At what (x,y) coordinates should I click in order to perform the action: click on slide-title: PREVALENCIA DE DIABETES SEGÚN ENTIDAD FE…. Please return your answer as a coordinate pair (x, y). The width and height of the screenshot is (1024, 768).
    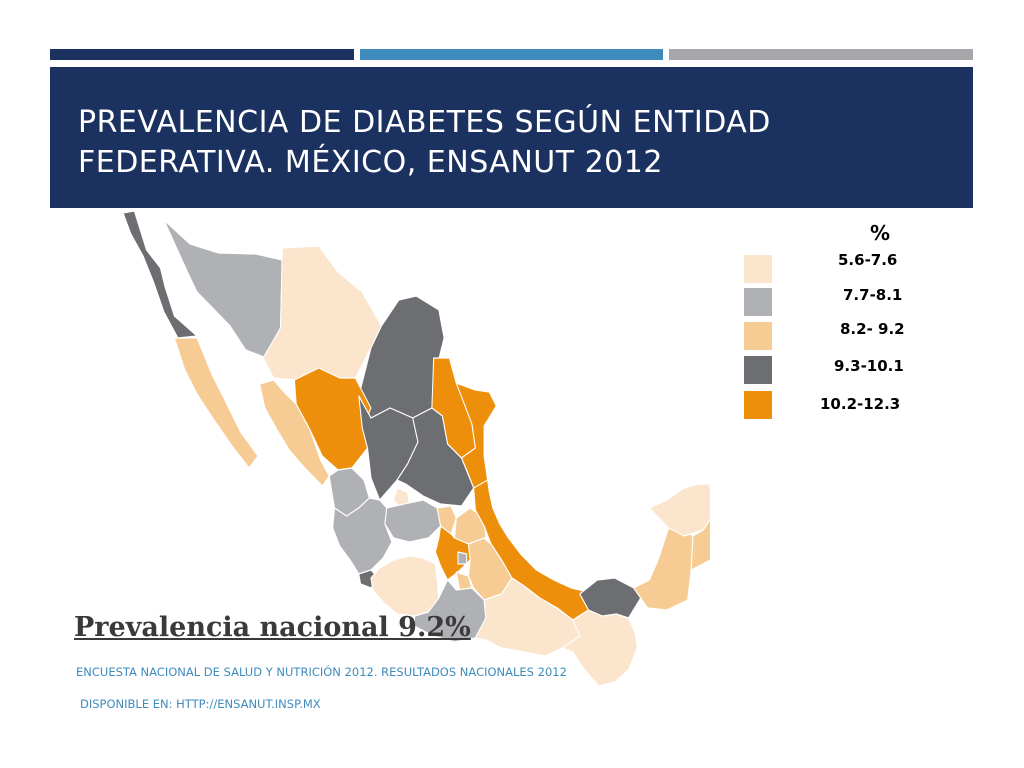
    Looking at the image, I should click on (424, 142).